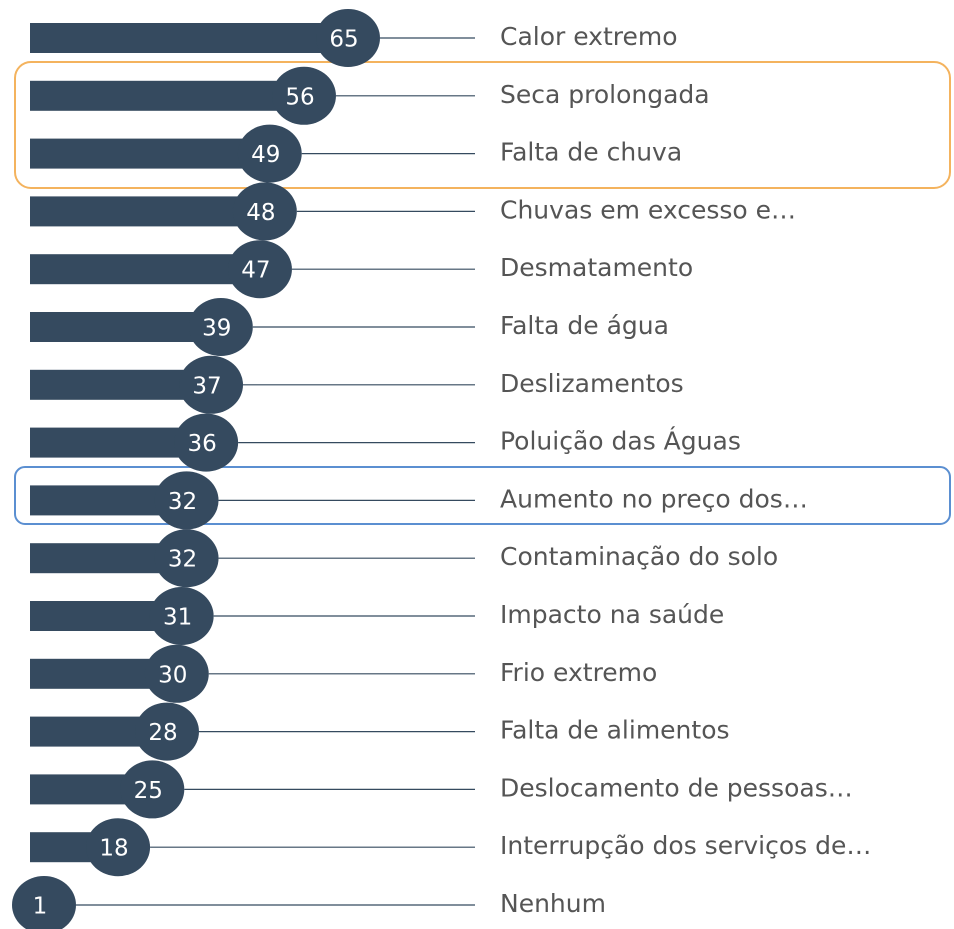 This screenshot has height=929, width=954. Describe the element at coordinates (40, 907) in the screenshot. I see `value-label: 1` at that location.